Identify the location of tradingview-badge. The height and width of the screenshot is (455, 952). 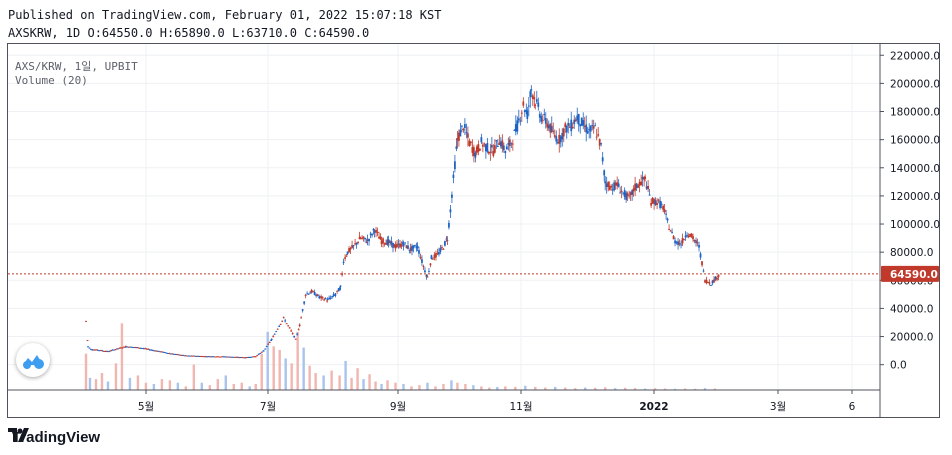
(33, 360).